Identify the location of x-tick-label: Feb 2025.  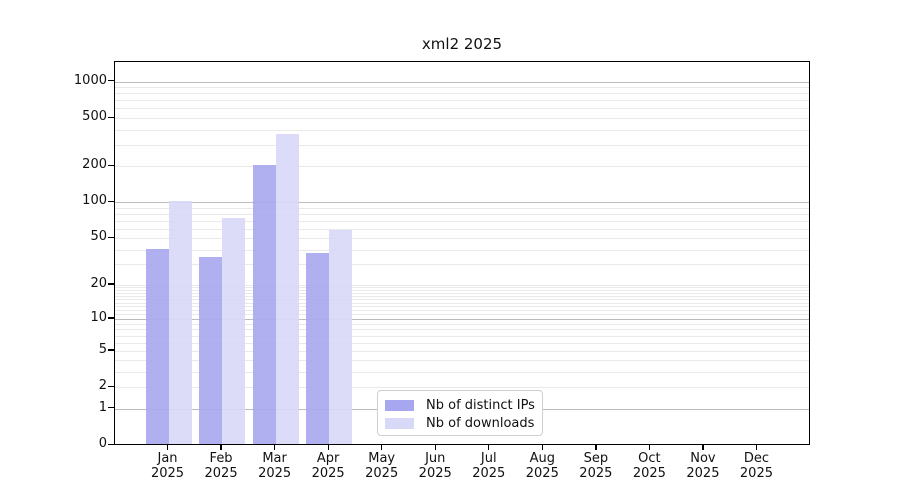
(221, 466).